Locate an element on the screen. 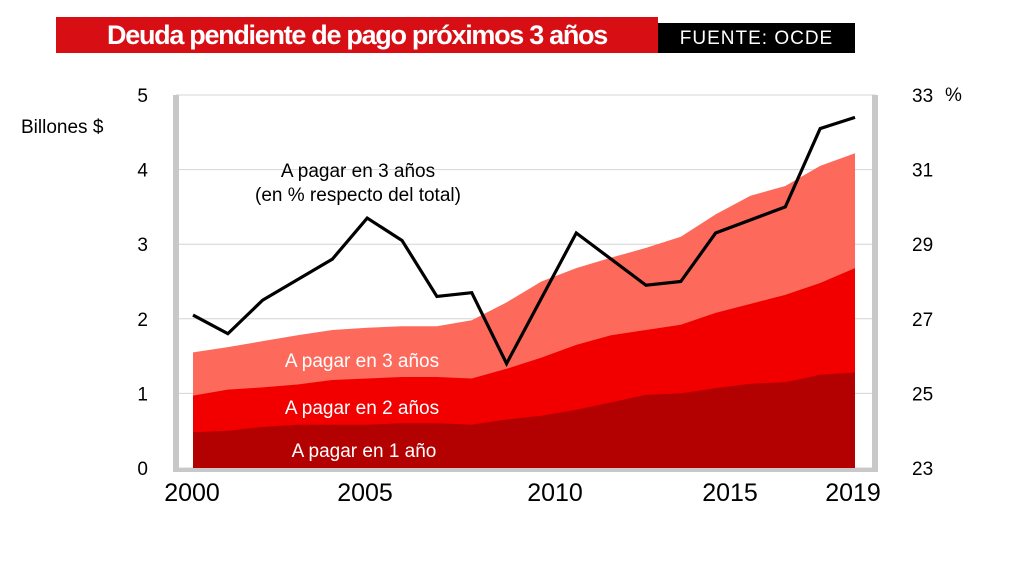  line-label: A pagar en 3 años is located at coordinates (358, 171).